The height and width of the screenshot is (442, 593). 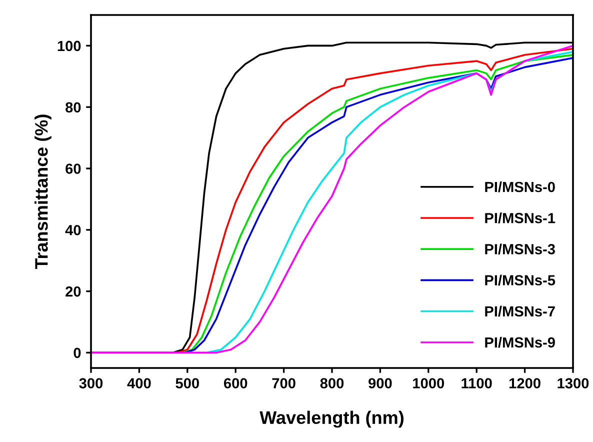 What do you see at coordinates (520, 186) in the screenshot?
I see `legend-label: PI/MSNs-0` at bounding box center [520, 186].